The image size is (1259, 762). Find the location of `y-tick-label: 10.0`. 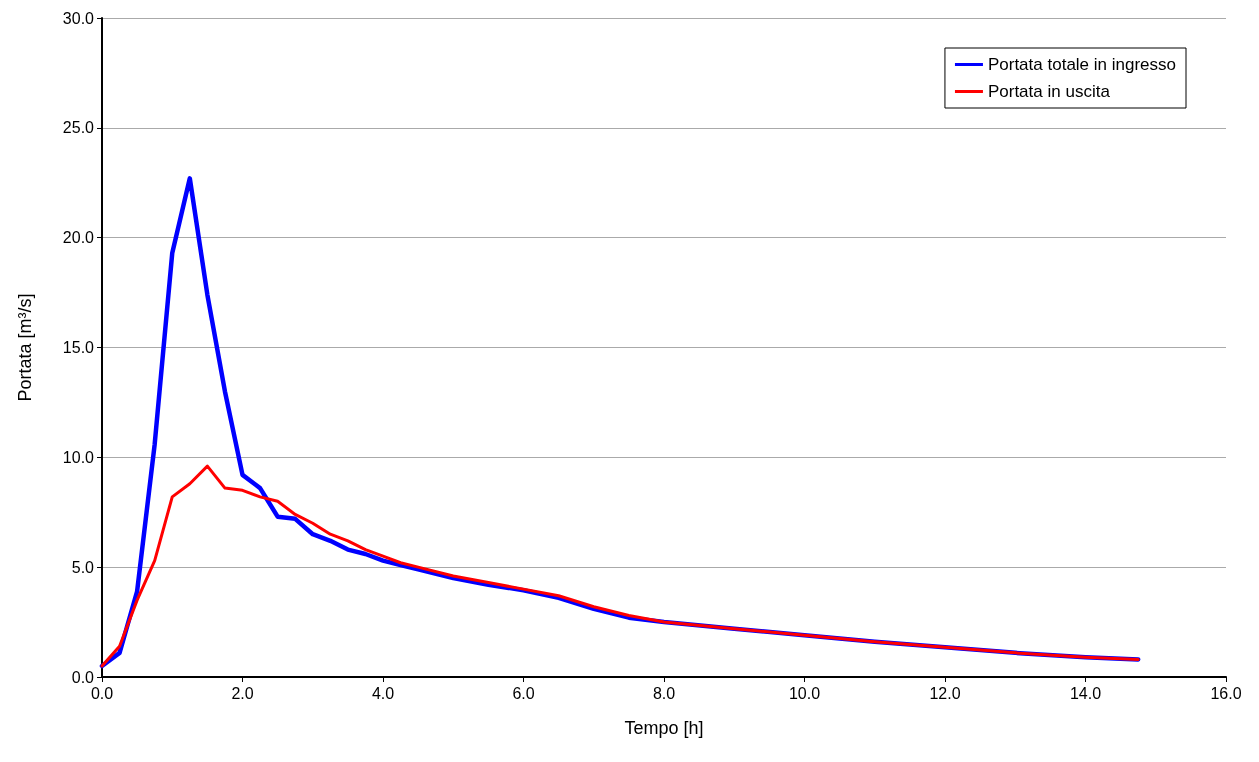

y-tick-label: 10.0 is located at coordinates (78, 457).